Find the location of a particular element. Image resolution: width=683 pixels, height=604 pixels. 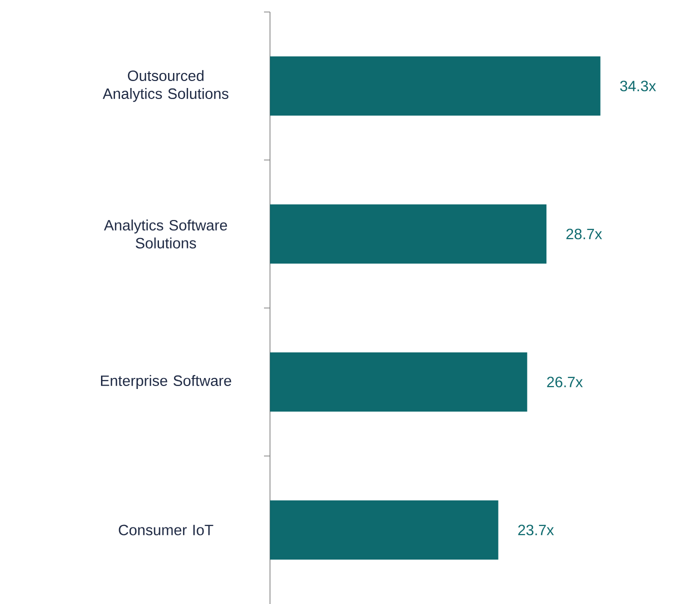

data-label: 26.7x is located at coordinates (565, 382).